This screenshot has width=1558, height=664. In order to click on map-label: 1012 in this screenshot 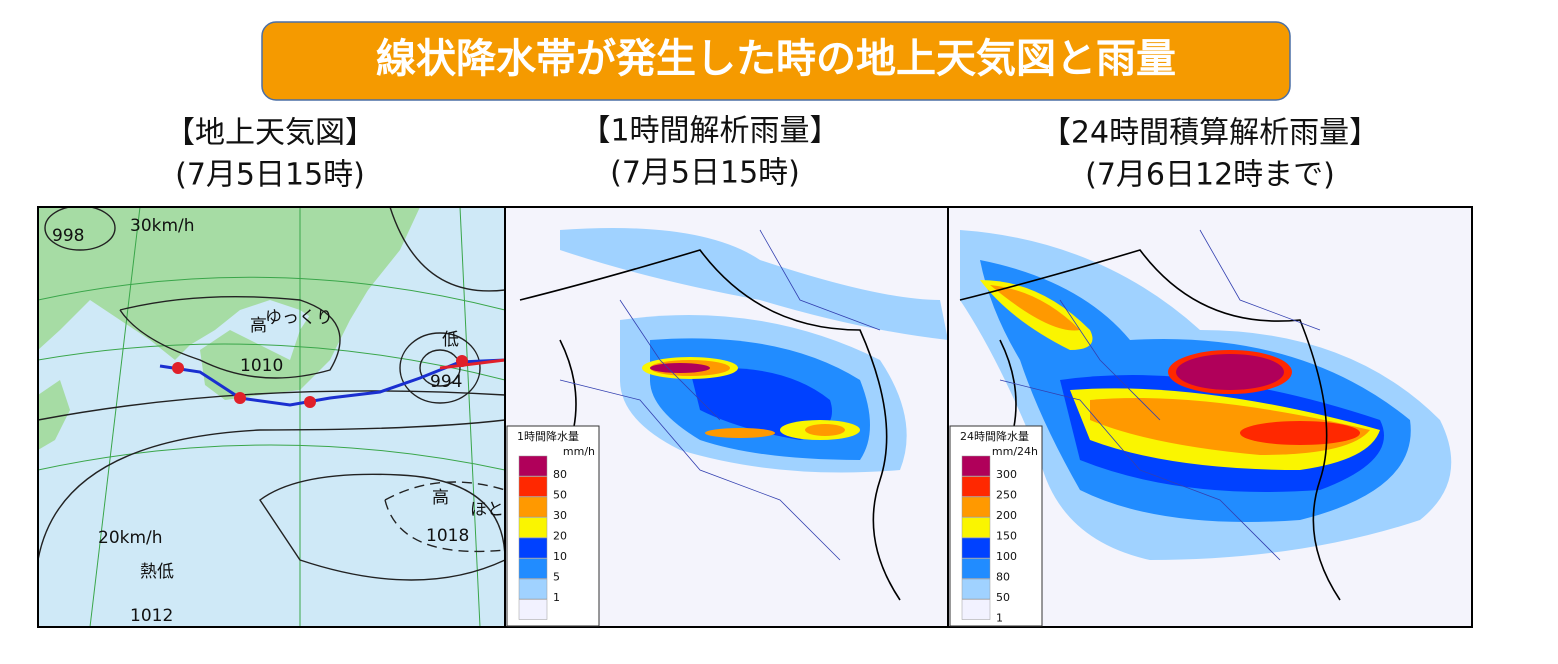, I will do `click(151, 616)`.